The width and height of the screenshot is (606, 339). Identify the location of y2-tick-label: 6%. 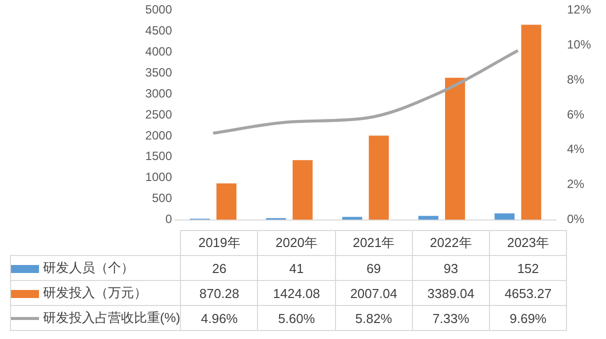
(576, 114).